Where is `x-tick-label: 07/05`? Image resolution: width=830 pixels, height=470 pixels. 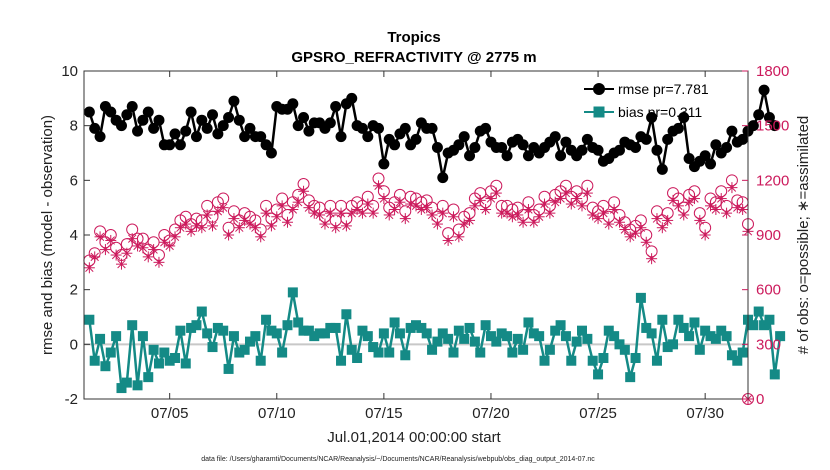 x-tick-label: 07/05 is located at coordinates (170, 413).